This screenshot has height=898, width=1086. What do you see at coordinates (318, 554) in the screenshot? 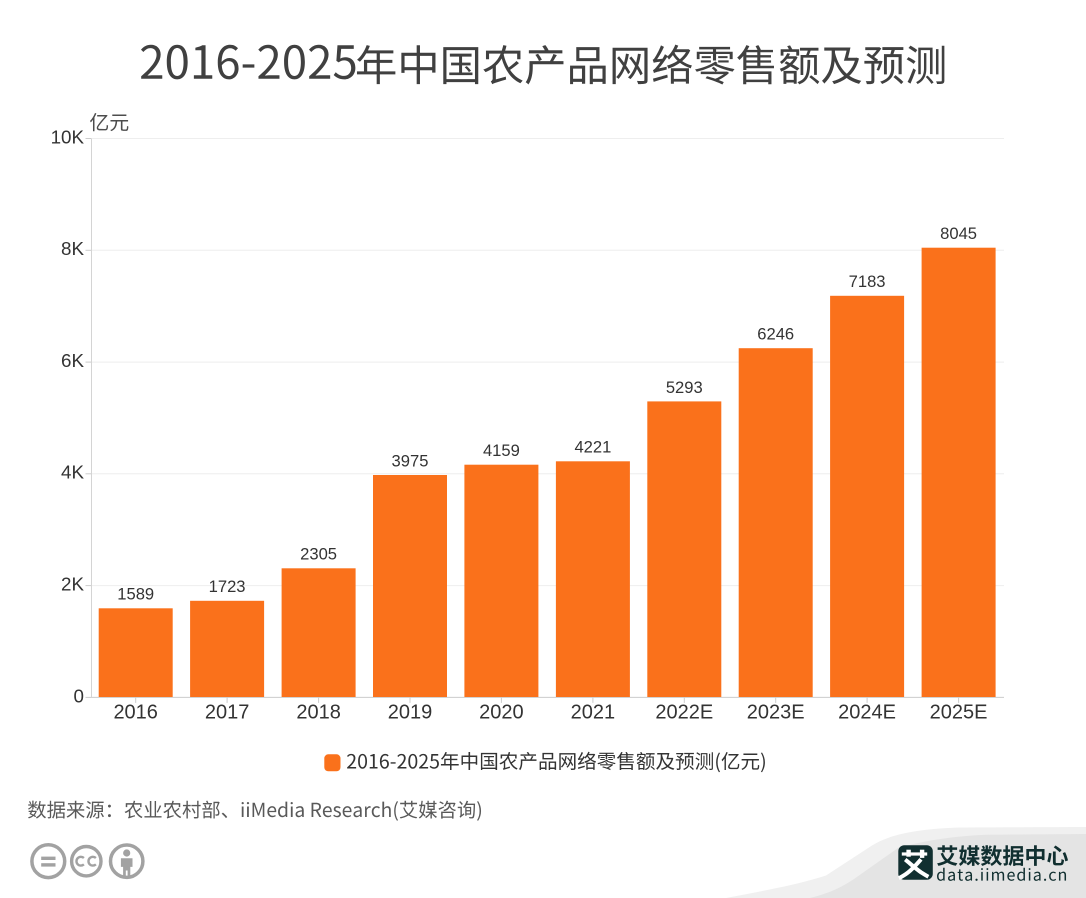
I see `svg-text: 2305` at bounding box center [318, 554].